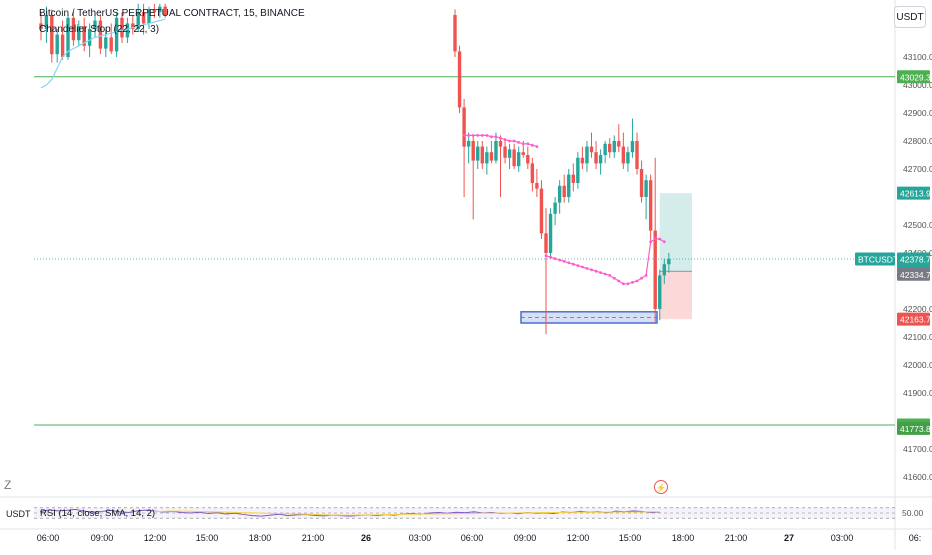 The height and width of the screenshot is (555, 932). Describe the element at coordinates (98, 513) in the screenshot. I see `rsi-legend: RSI (14, close, SMA, 14, 2)` at that location.